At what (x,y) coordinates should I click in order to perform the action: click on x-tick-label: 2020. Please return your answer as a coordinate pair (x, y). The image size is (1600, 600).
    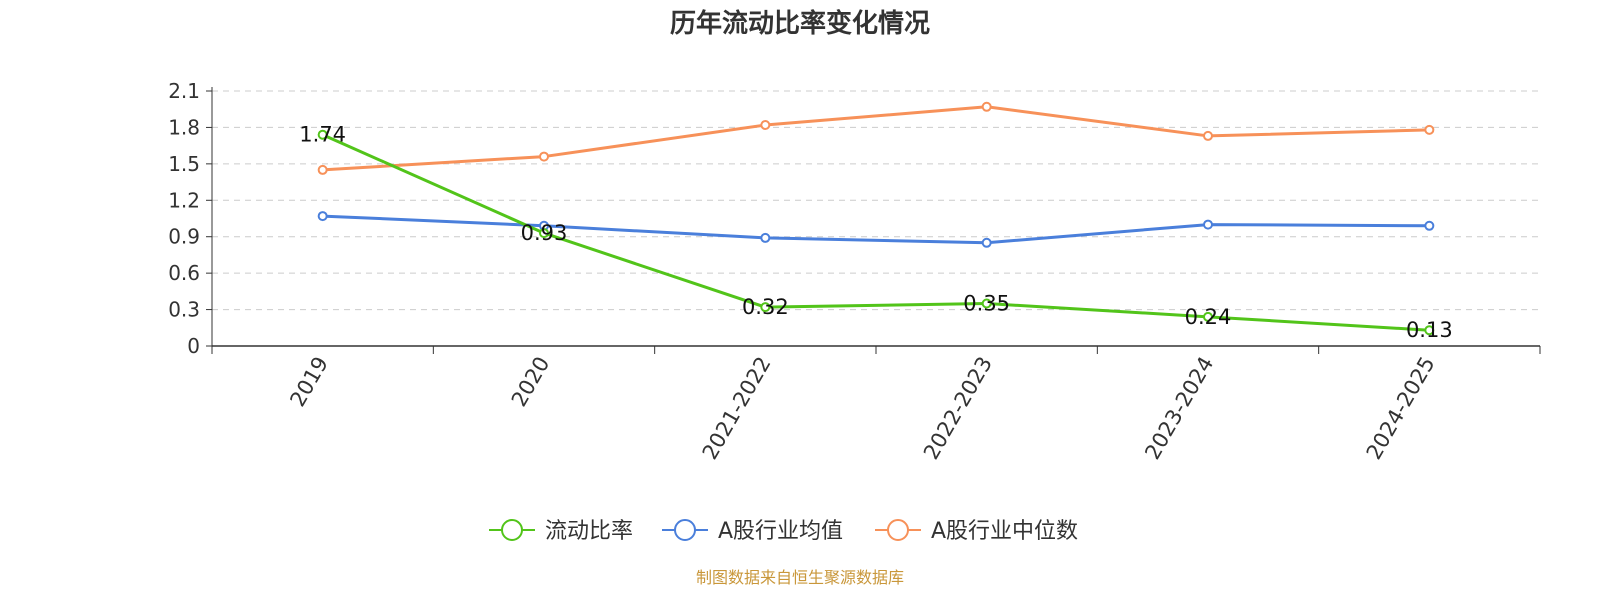
    Looking at the image, I should click on (531, 382).